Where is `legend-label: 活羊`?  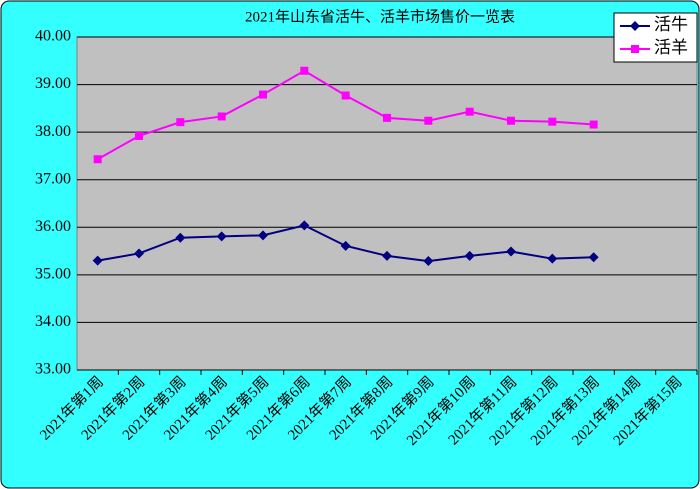
legend-label: 活羊 is located at coordinates (671, 47).